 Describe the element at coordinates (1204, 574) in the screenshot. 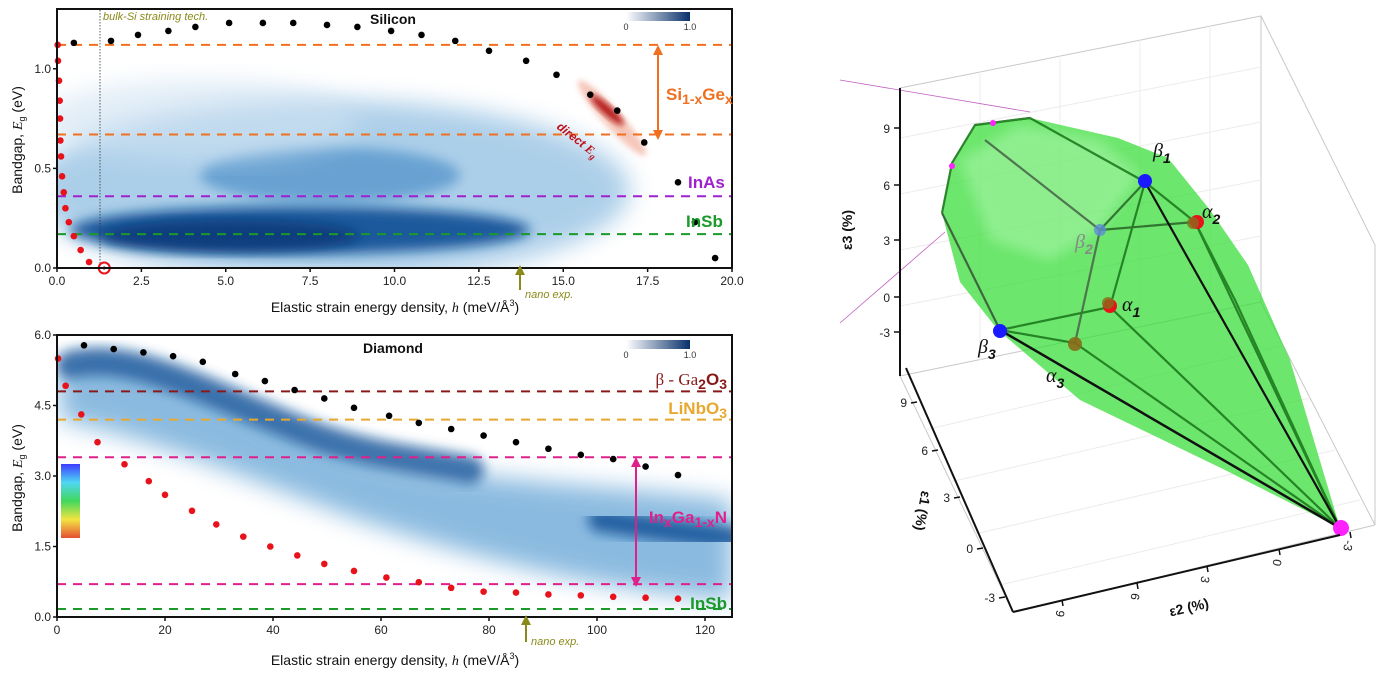

I see `e2-ticks: 9 6 3 0 -3` at that location.